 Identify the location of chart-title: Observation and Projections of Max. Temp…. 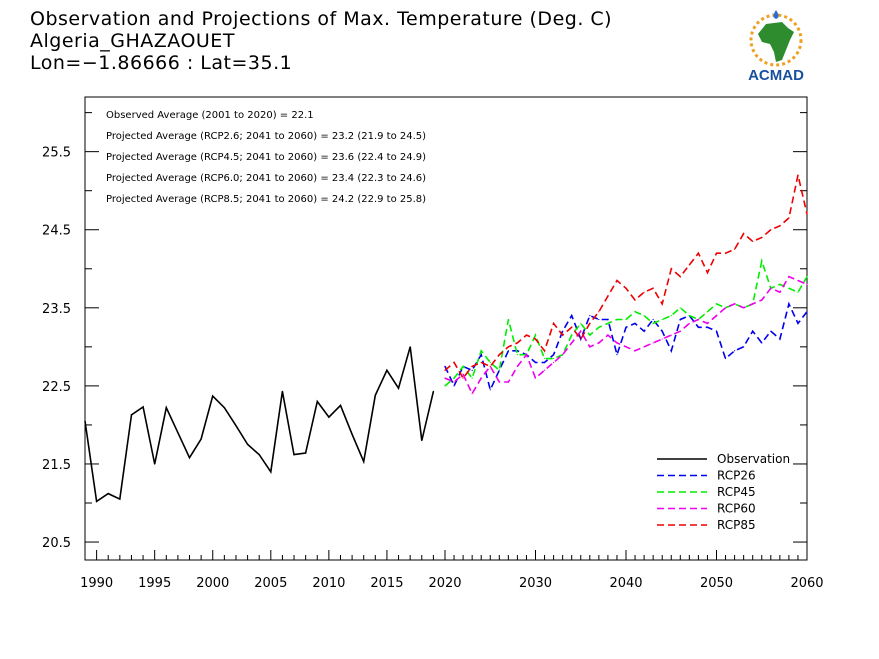
(321, 19).